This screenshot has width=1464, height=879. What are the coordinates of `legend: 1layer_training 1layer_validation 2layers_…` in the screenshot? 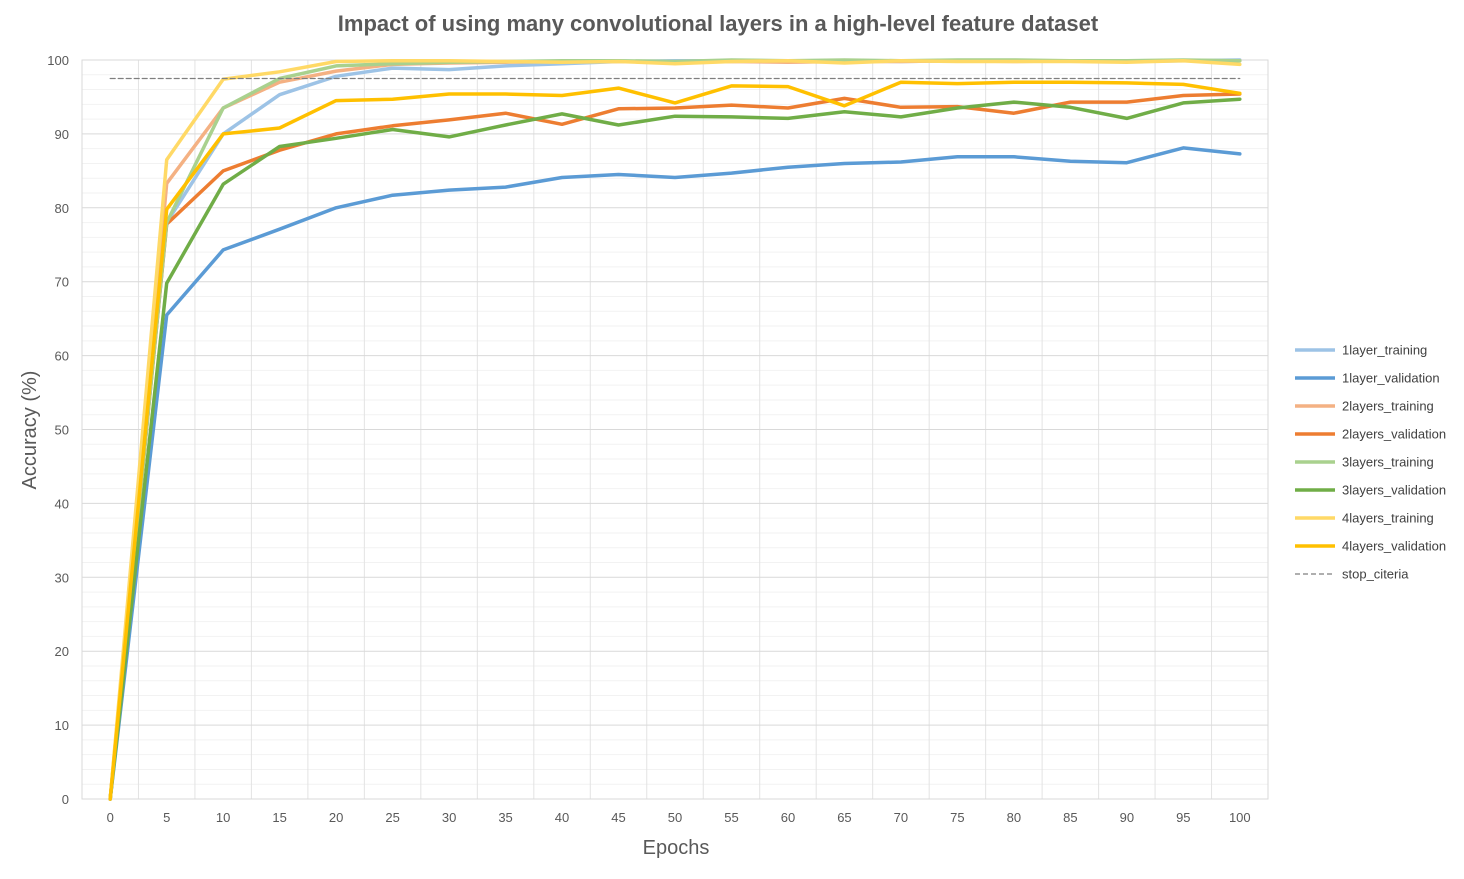 It's located at (1370, 462).